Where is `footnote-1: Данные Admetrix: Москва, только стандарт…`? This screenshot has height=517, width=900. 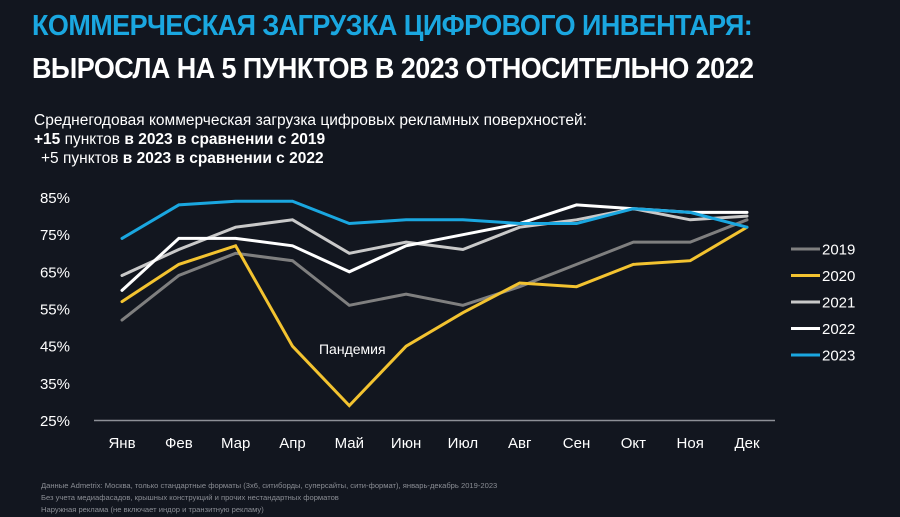 footnote-1: Данные Admetrix: Москва, только стандарт… is located at coordinates (269, 485).